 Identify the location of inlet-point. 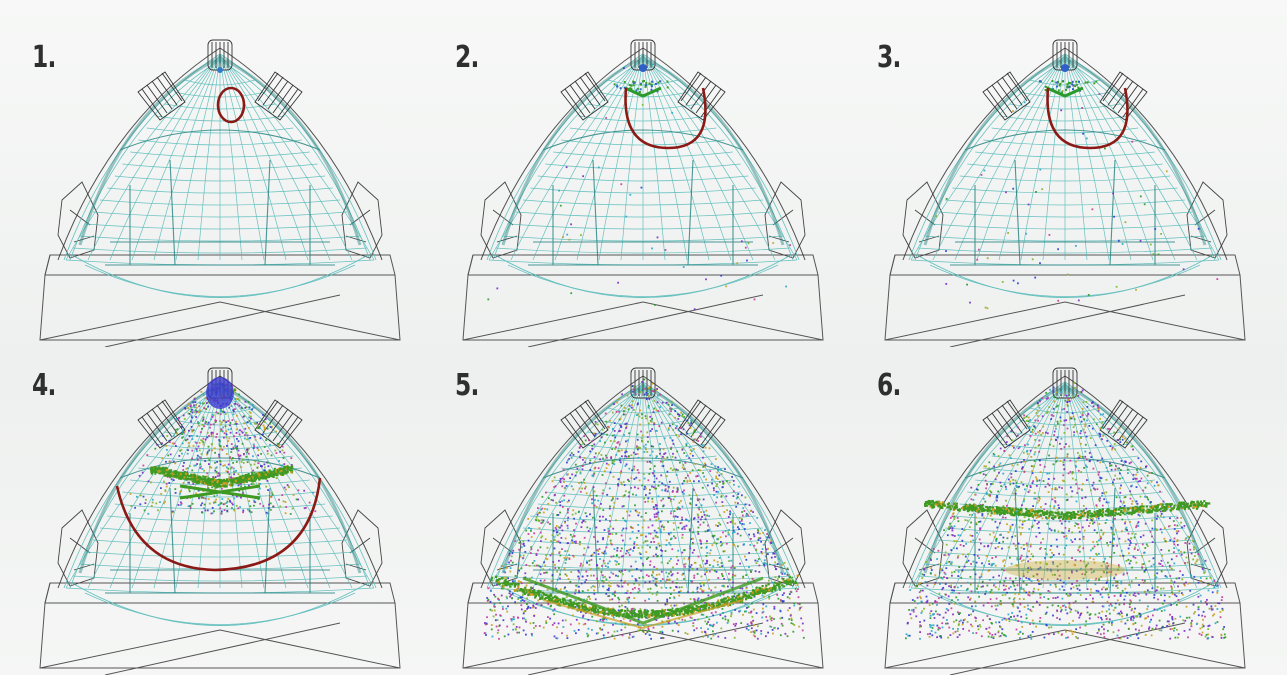
(220, 70).